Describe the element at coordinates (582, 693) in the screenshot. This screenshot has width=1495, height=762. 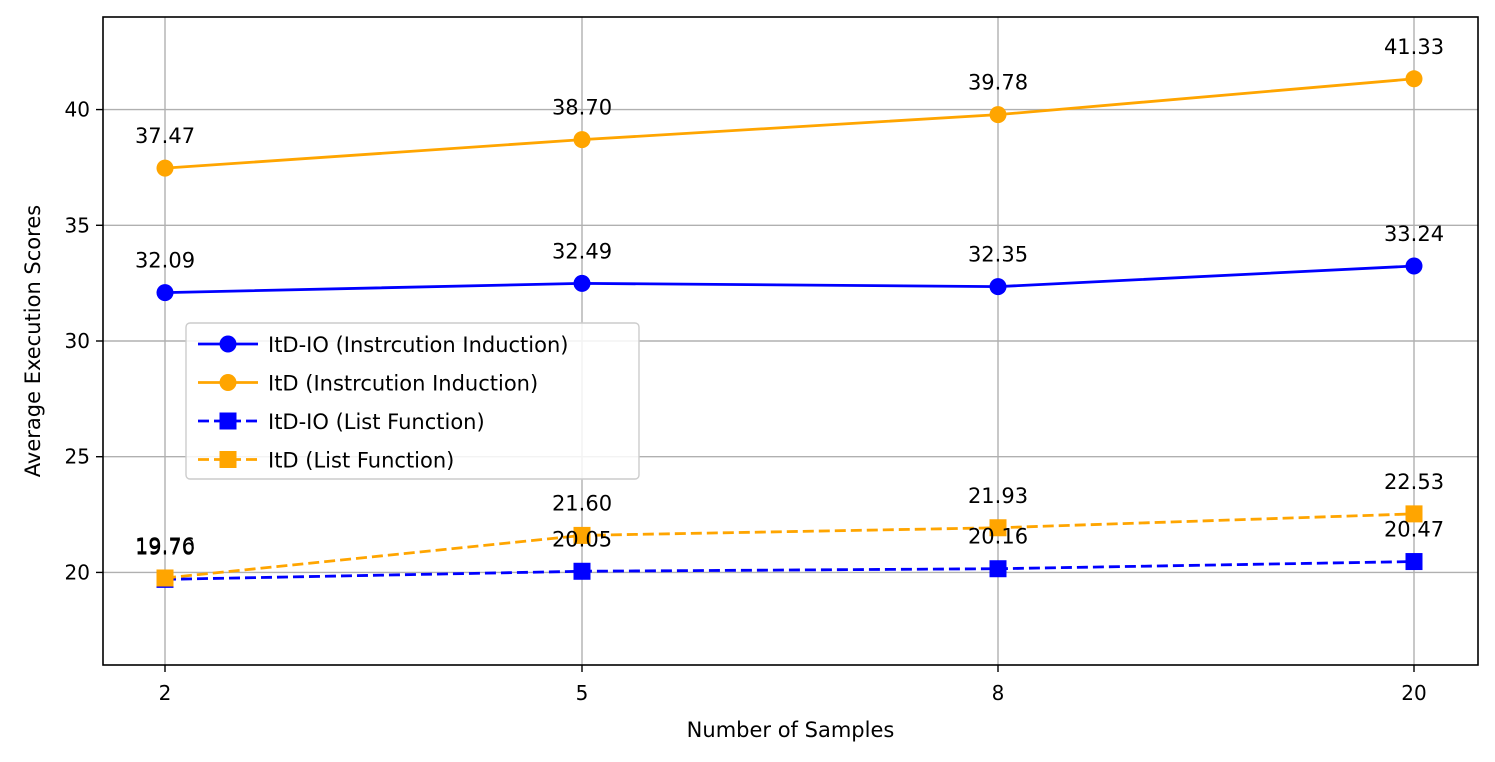
I see `x-tick-label: 5` at that location.